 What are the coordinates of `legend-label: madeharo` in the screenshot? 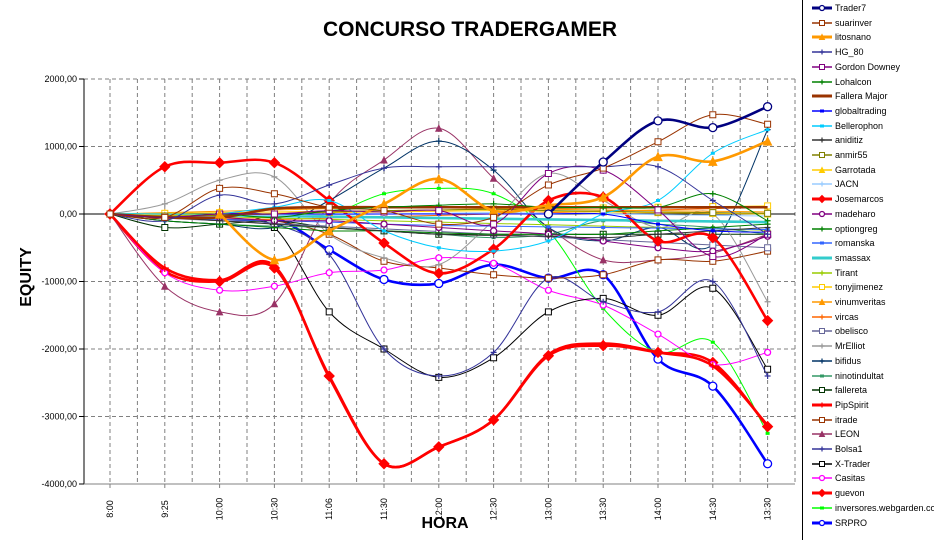 It's located at (855, 213).